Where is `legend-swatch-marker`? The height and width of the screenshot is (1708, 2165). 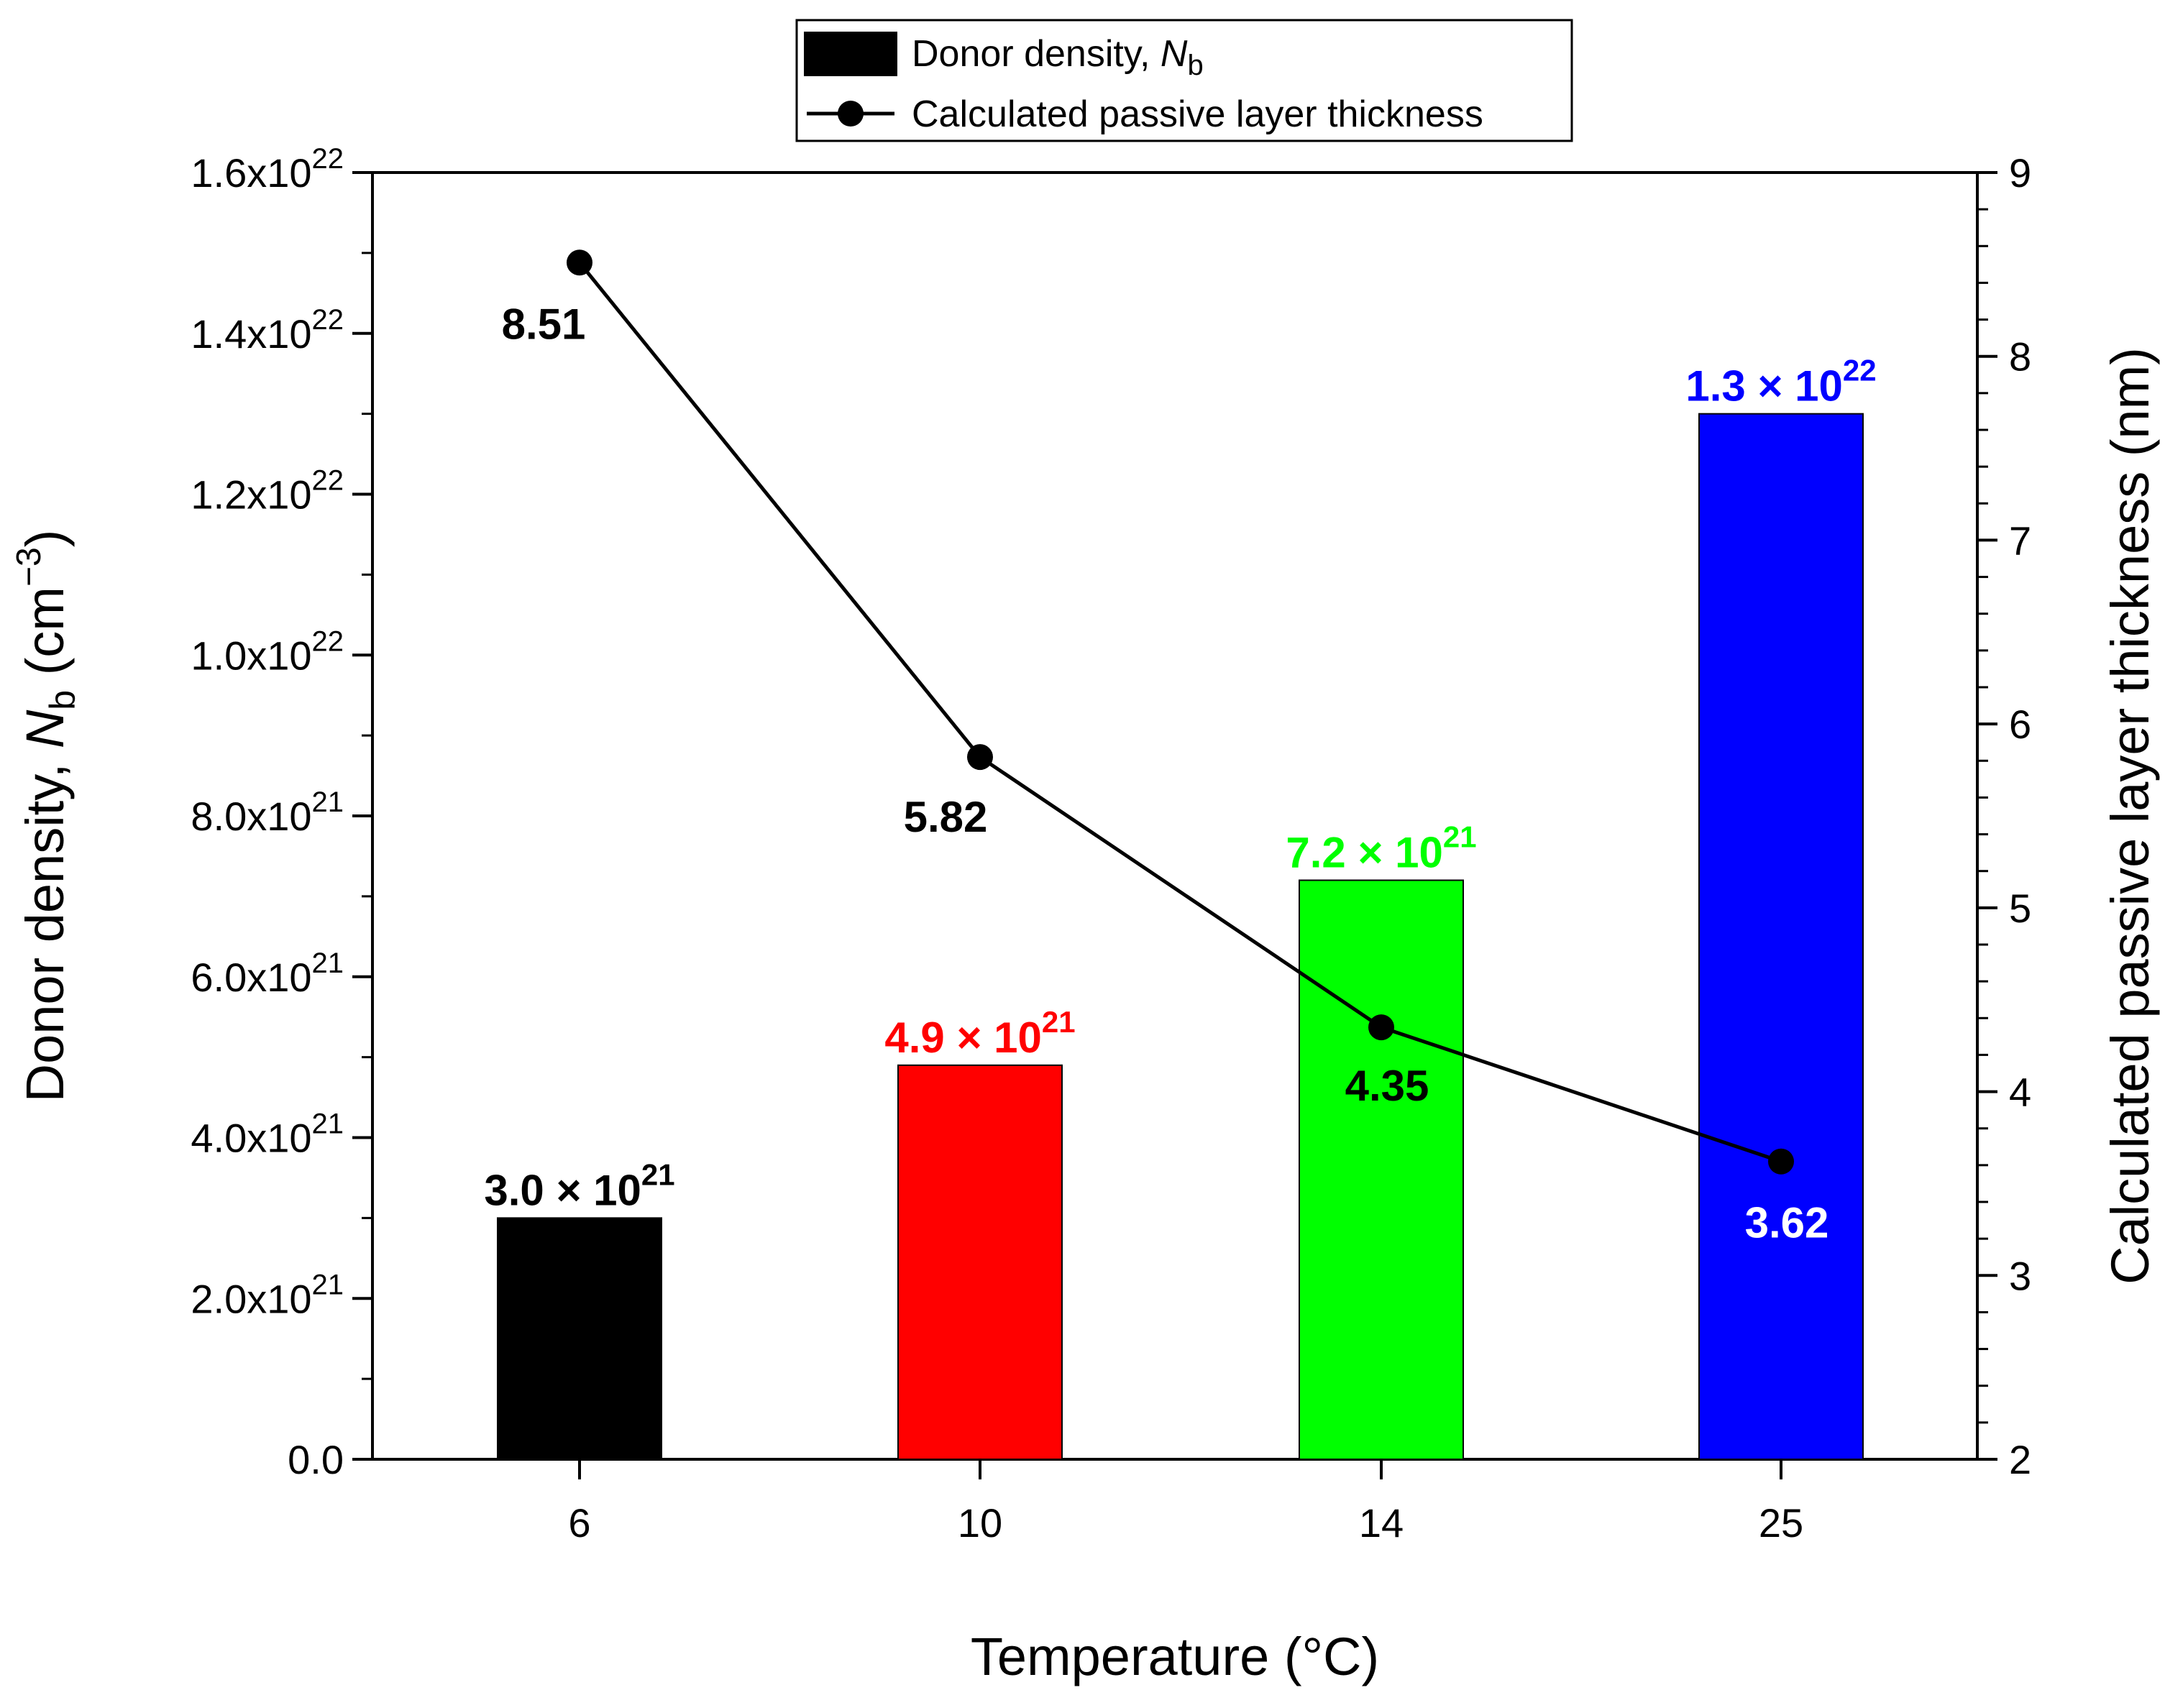
legend-swatch-marker is located at coordinates (851, 114).